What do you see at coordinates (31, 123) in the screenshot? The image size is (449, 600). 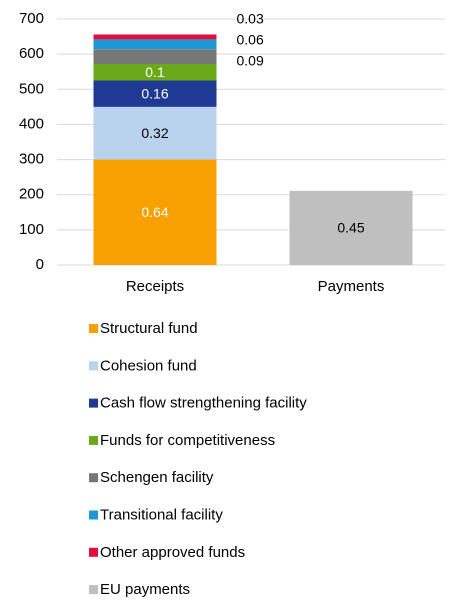 I see `y-tick-label: 400` at bounding box center [31, 123].